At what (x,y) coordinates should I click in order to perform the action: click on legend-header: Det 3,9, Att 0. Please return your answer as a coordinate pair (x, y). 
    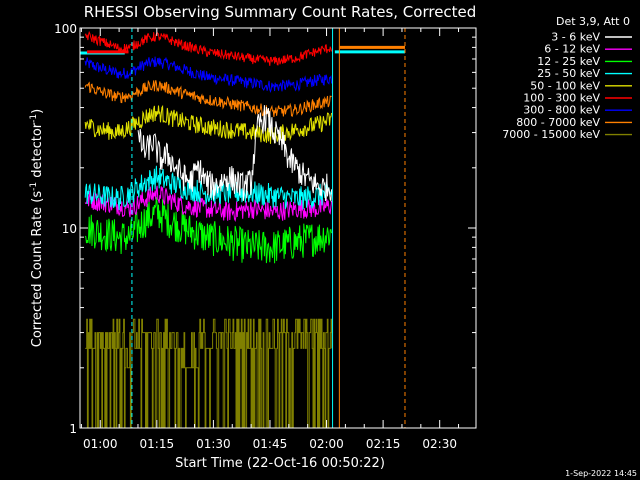
    Looking at the image, I should click on (593, 21).